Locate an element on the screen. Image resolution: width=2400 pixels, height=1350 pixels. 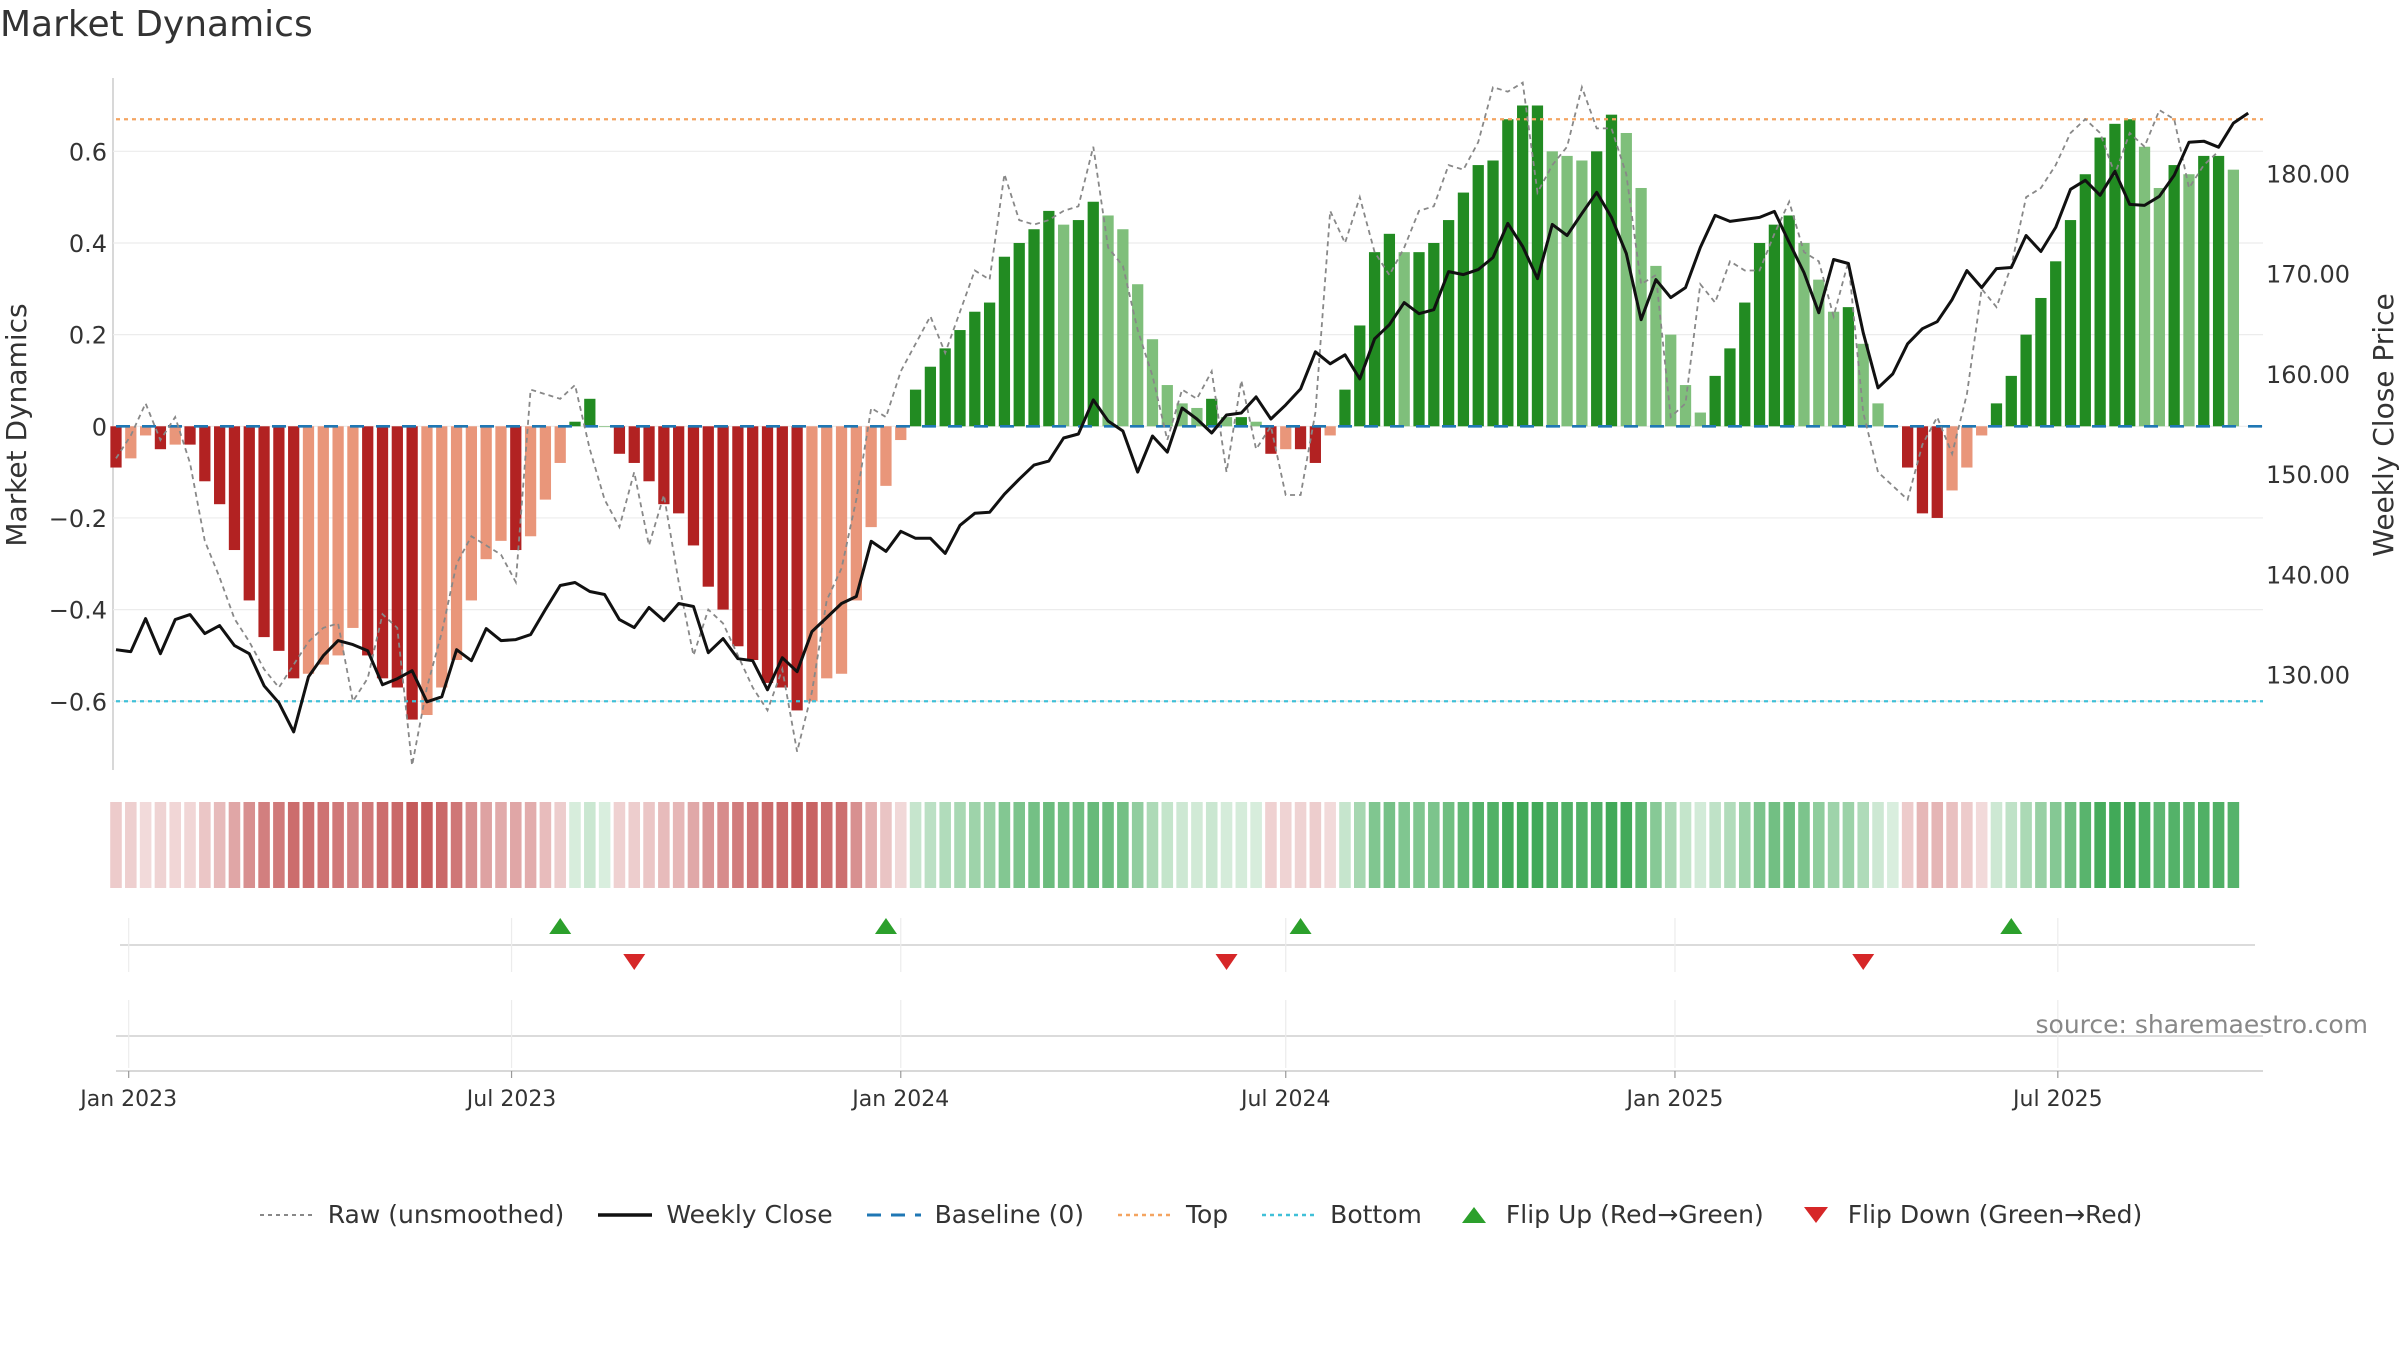
legend-item-flip-down: Flip Down (Green→Red) is located at coordinates (1969, 1214).